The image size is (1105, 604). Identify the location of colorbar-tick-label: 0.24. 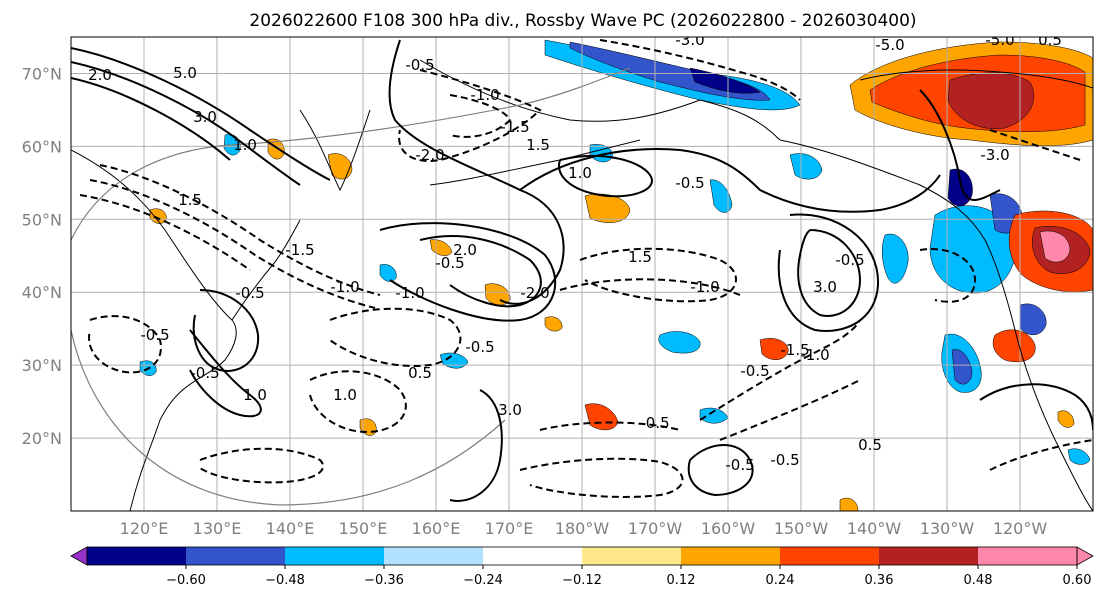
(780, 580).